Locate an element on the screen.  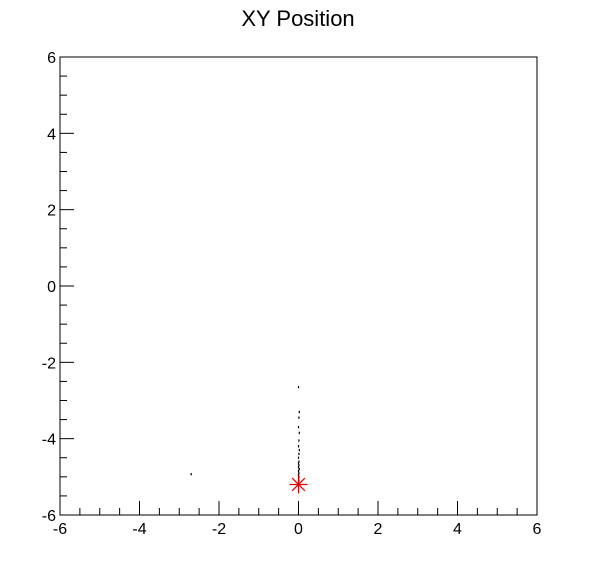
position-marker is located at coordinates (298, 484).